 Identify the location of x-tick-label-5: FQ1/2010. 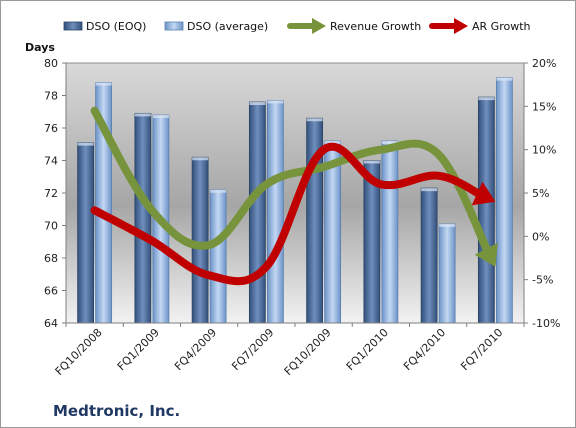
(367, 349).